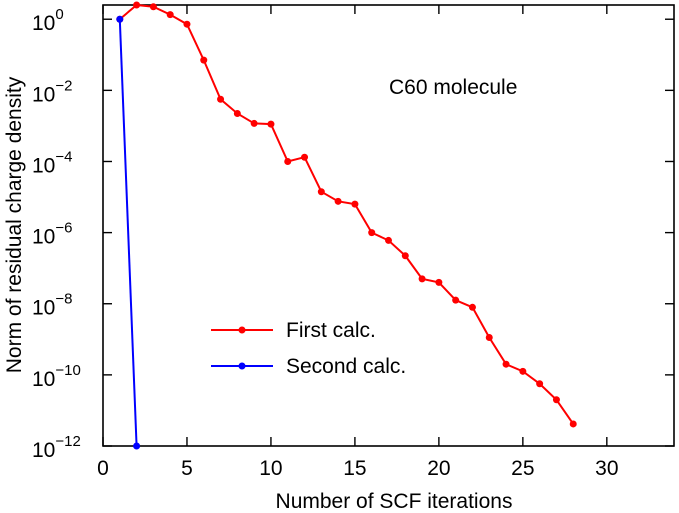 This screenshot has width=679, height=513. What do you see at coordinates (331, 330) in the screenshot?
I see `legend-label-first: First calc.` at bounding box center [331, 330].